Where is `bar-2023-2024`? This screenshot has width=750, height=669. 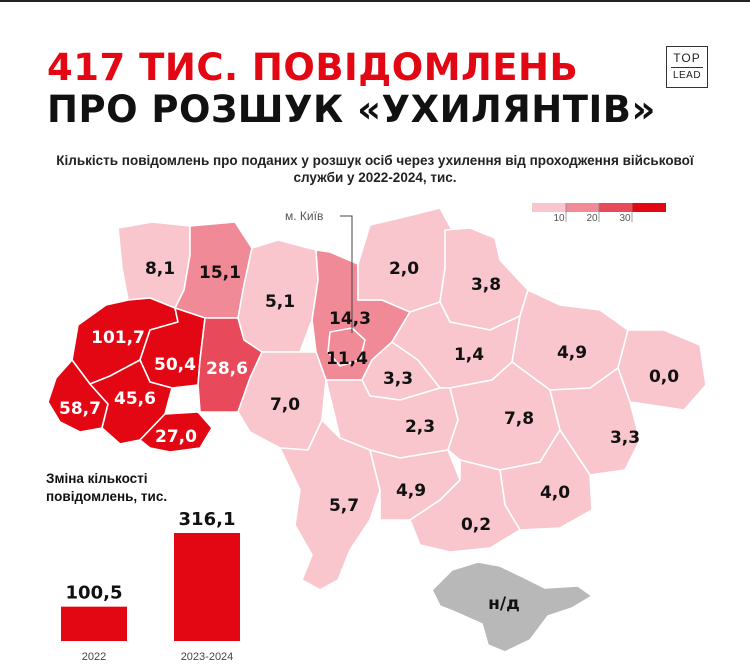 bar-2023-2024 is located at coordinates (207, 587).